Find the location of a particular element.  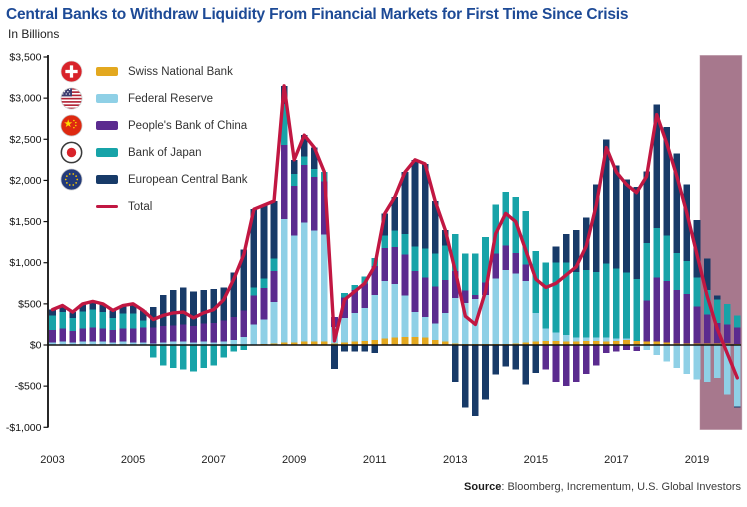

total-line-swatch is located at coordinates (107, 206).